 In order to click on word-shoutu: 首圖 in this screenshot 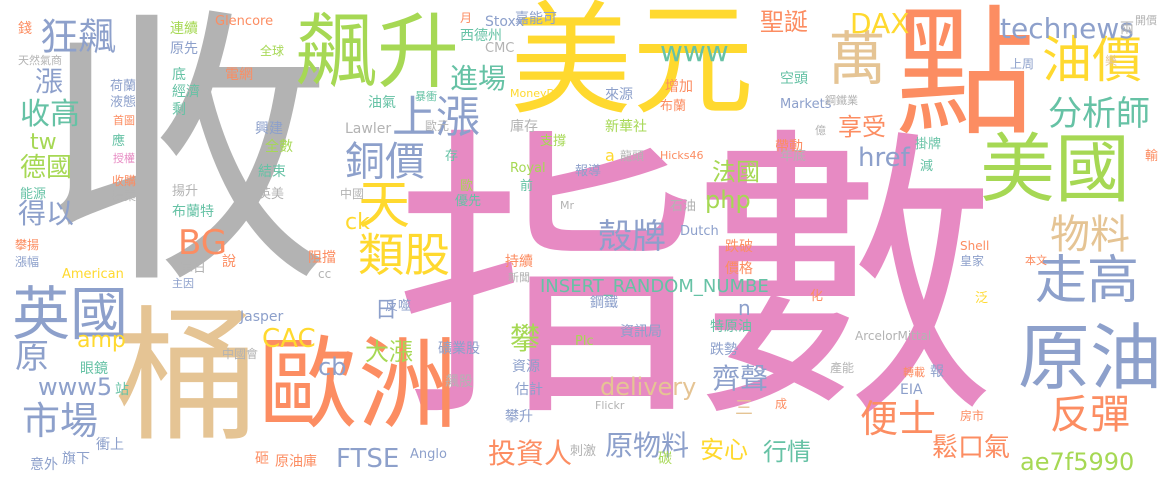, I will do `click(124, 120)`.